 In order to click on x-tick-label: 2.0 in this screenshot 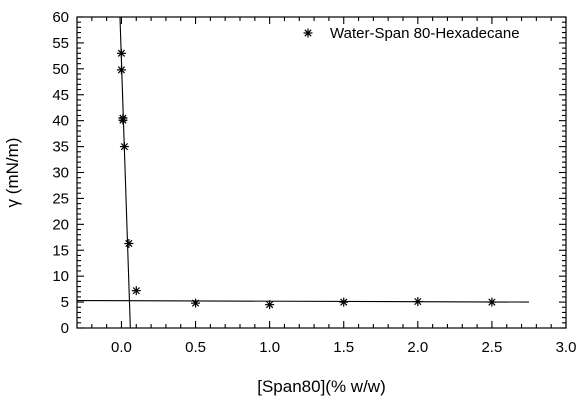, I will do `click(417, 347)`.